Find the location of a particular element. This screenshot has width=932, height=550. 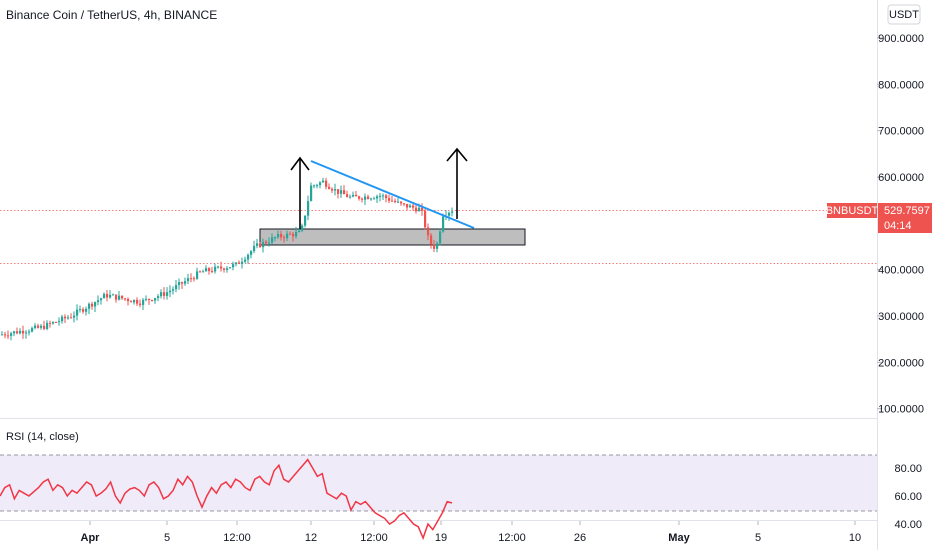

descending-trendline is located at coordinates (392, 194).